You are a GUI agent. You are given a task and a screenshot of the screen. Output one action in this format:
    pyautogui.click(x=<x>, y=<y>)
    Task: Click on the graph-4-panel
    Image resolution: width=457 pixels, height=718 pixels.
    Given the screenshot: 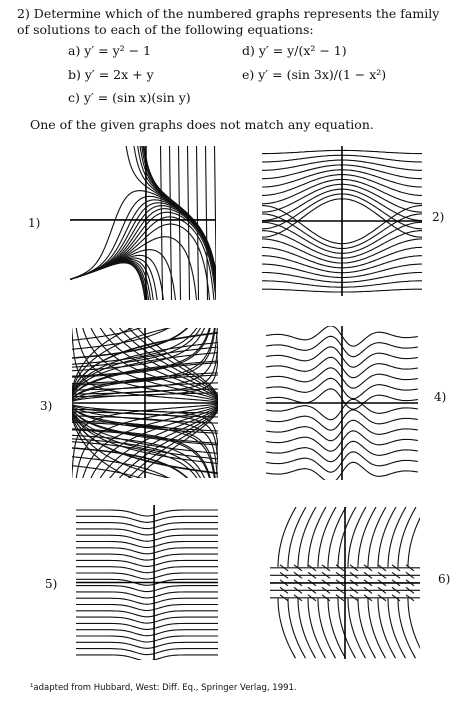 What is the action you would take?
    pyautogui.click(x=342, y=403)
    